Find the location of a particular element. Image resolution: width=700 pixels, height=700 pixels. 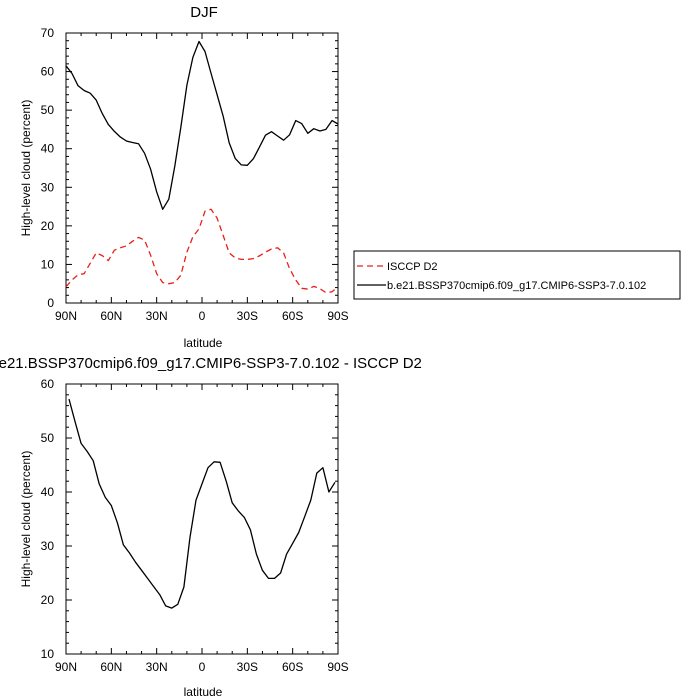

top-x-axis-label: latitude is located at coordinates (203, 343).